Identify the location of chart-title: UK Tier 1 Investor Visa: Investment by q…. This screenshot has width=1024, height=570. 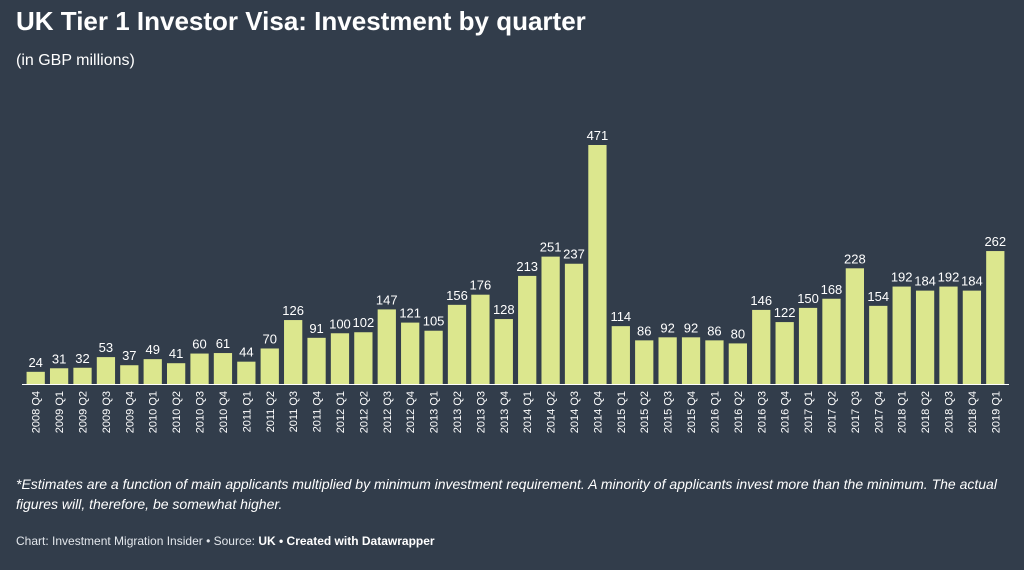
(301, 21).